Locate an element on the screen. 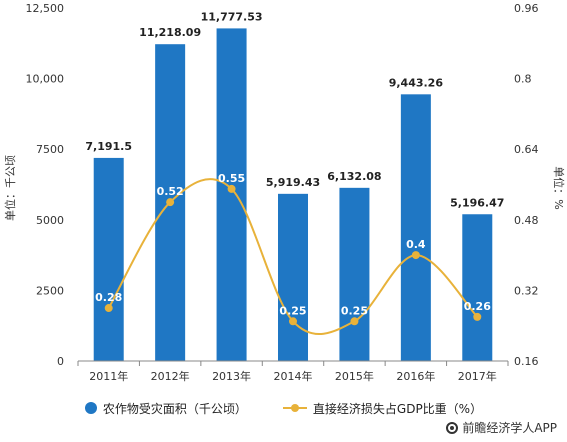 The height and width of the screenshot is (442, 567). legend-line-label: 直接经济损失占GDP比重（%） is located at coordinates (397, 408).